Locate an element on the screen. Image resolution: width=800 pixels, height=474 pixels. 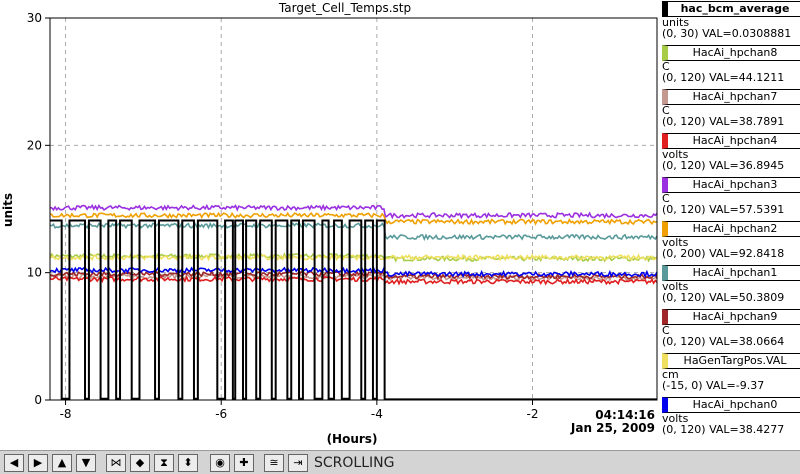
autoscale-icon: ≅ is located at coordinates (274, 462).